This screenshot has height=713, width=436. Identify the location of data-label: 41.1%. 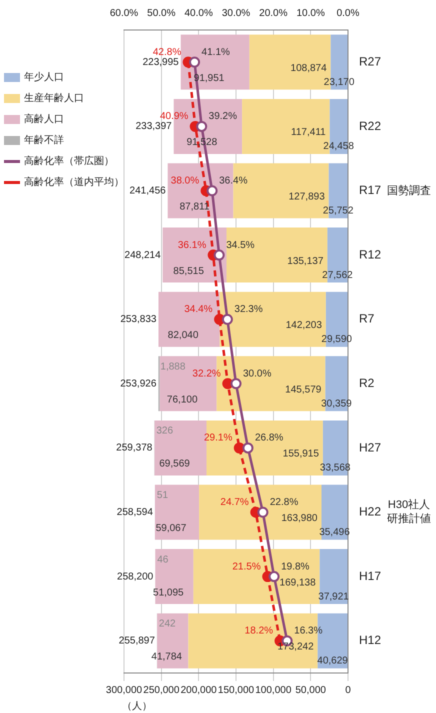
(216, 52).